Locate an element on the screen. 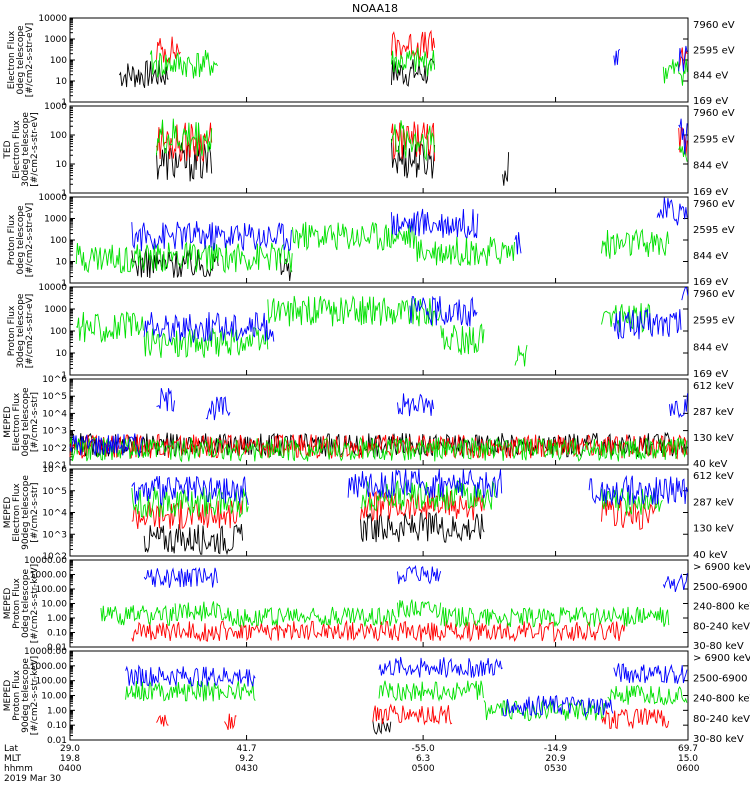  y-tick-label: 1.00 is located at coordinates (57, 619).